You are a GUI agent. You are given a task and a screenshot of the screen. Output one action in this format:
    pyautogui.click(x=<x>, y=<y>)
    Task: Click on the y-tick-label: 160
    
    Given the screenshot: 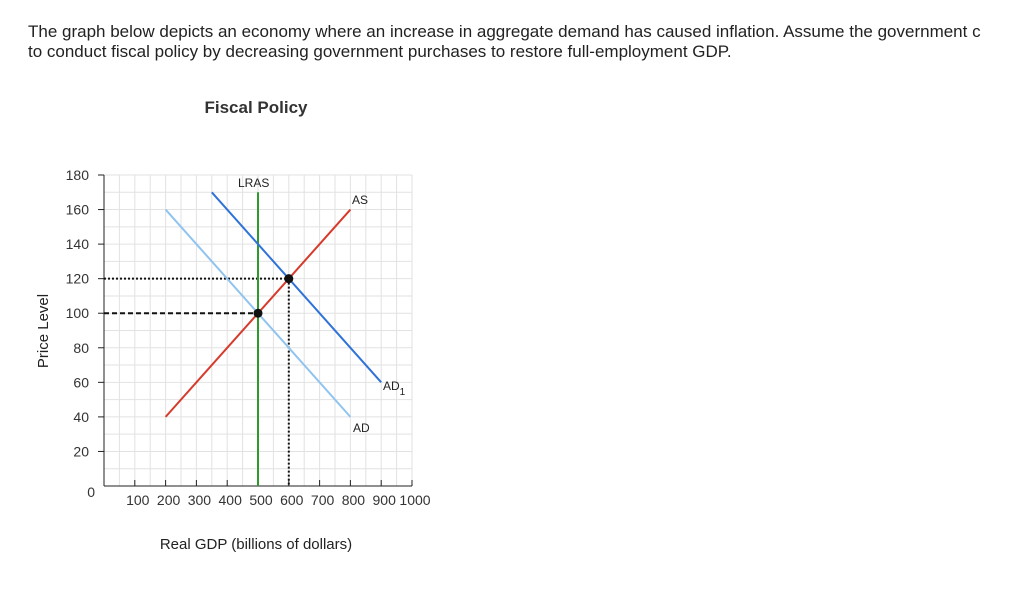 What is the action you would take?
    pyautogui.click(x=78, y=210)
    